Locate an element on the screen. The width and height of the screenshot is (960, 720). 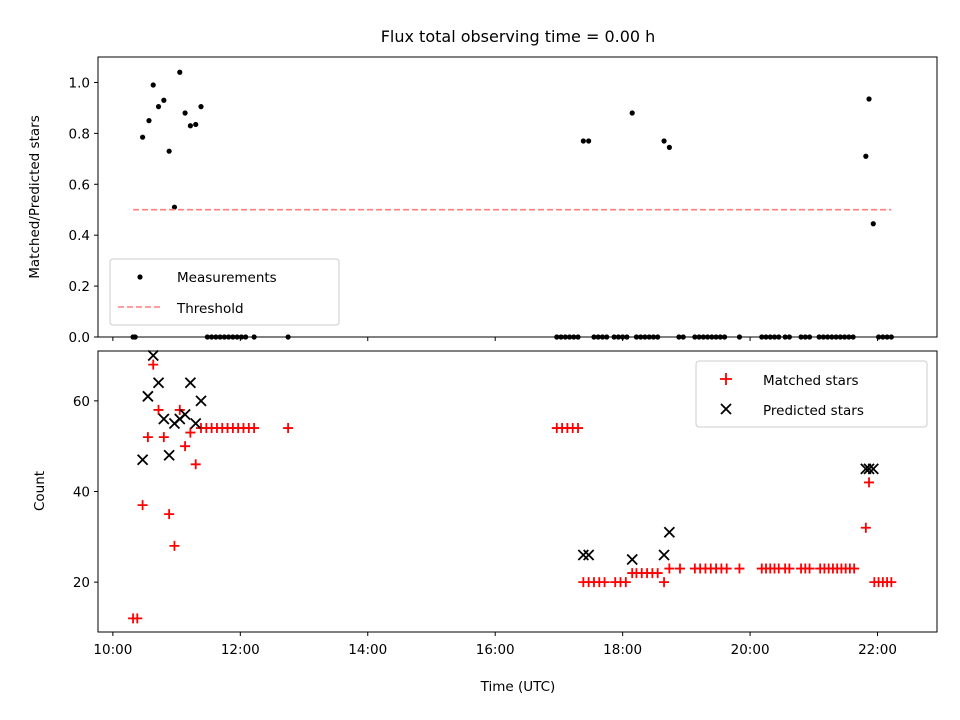
bottom-x-axis: 10:00 12:00 14:00 16:00 18:00 20:00 22:00 is located at coordinates (495, 645).